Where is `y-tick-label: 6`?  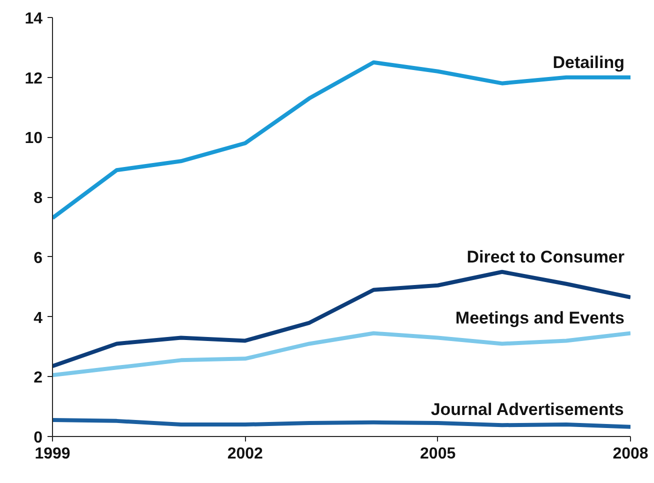 y-tick-label: 6 is located at coordinates (38, 258).